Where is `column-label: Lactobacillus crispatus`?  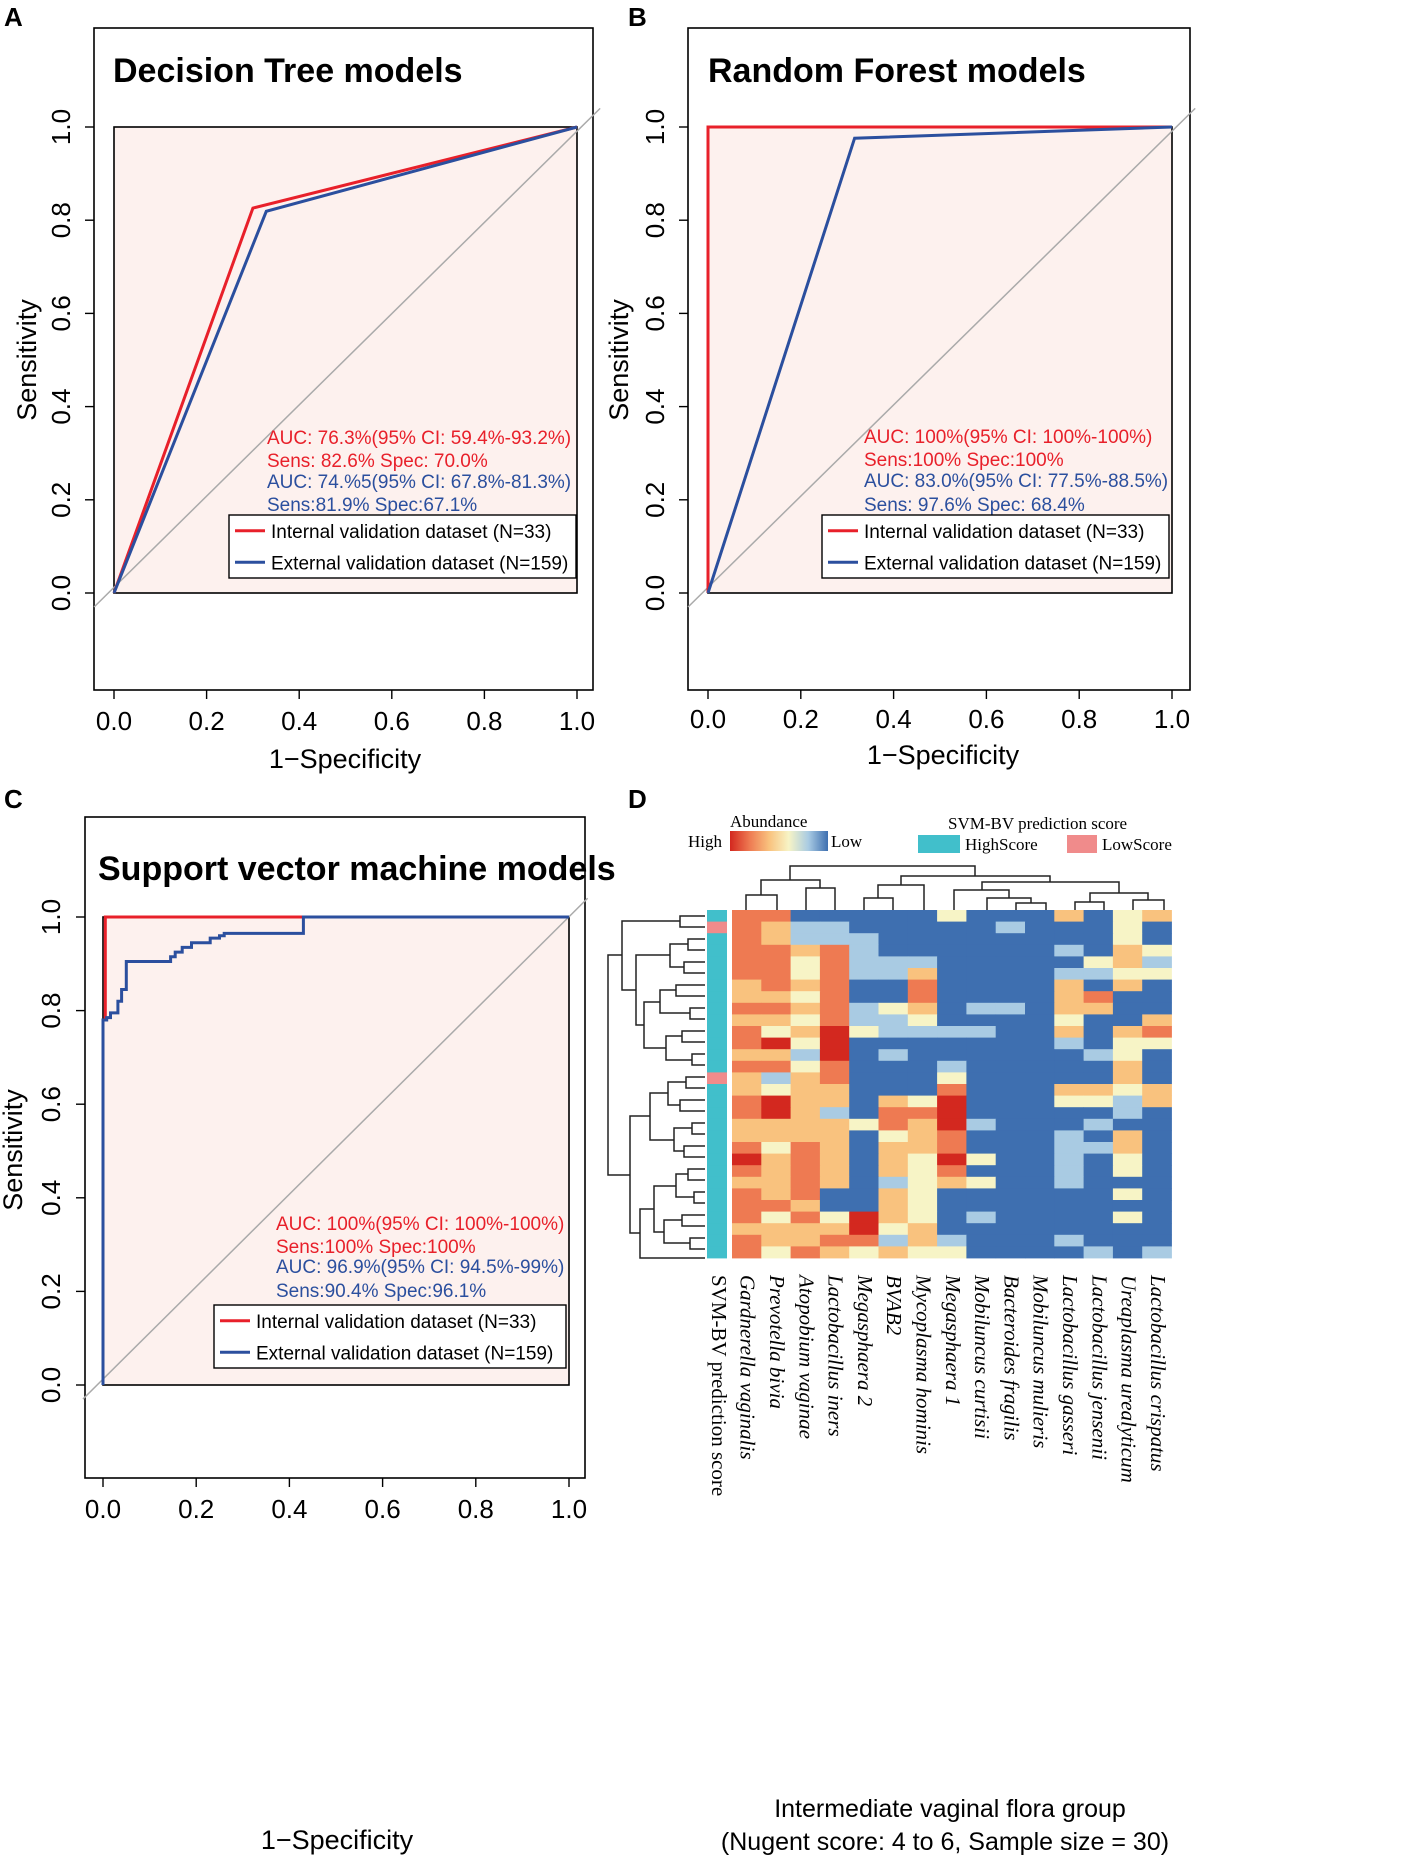
column-label: Lactobacillus crispatus is located at coordinates (1158, 1373).